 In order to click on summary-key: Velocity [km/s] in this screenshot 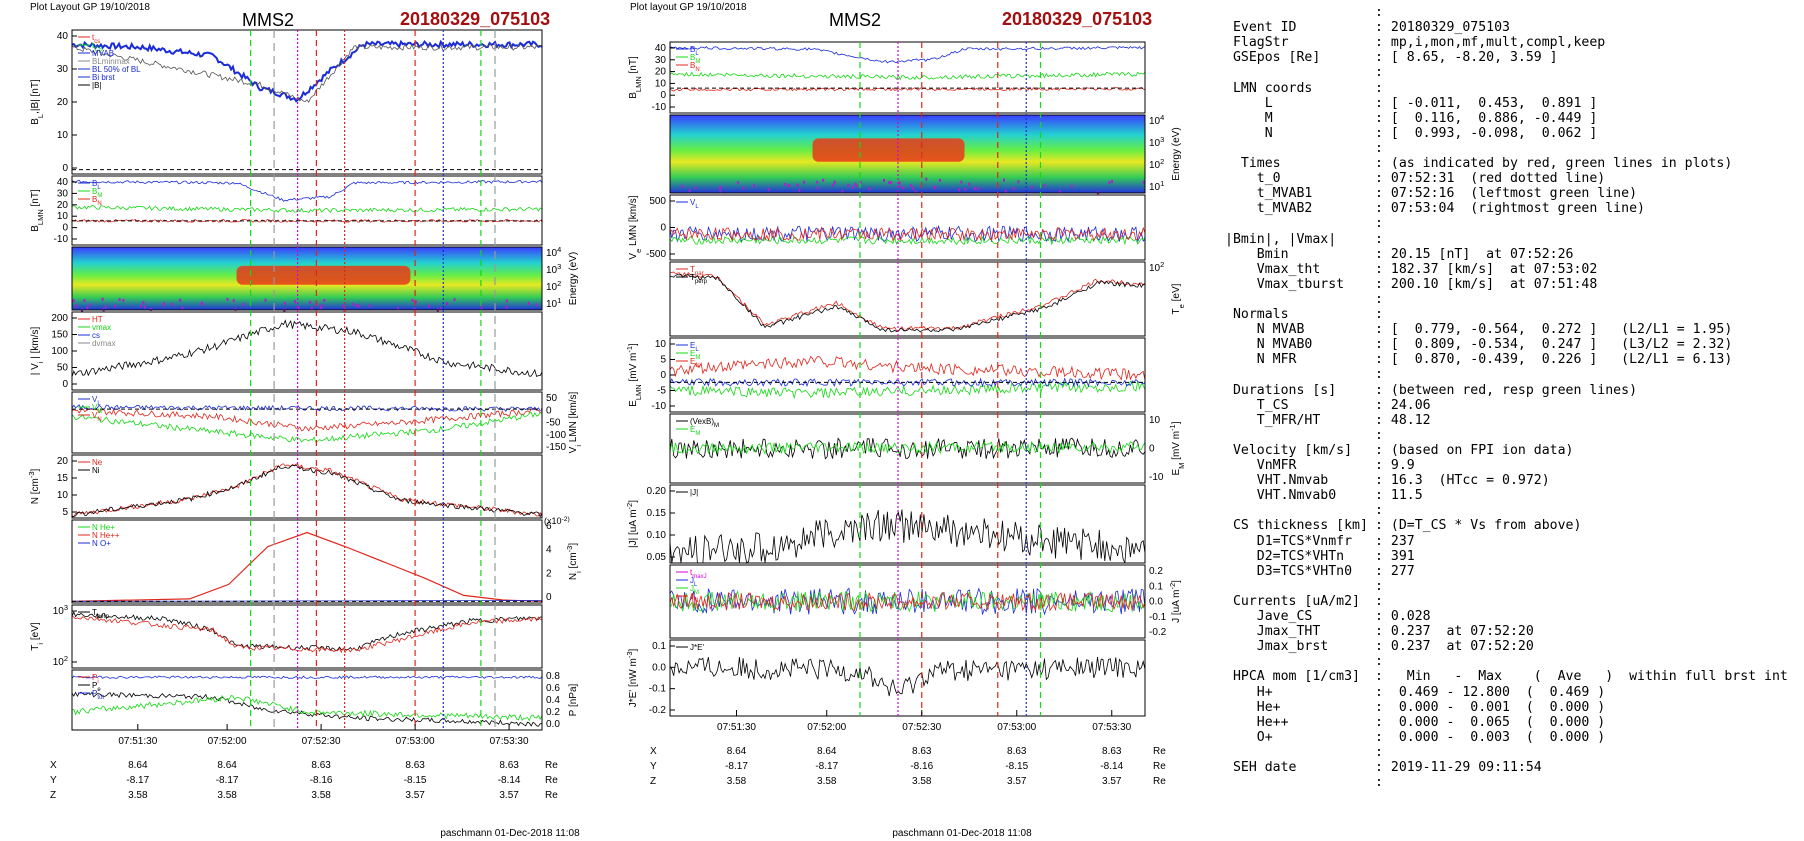, I will do `click(1289, 450)`.